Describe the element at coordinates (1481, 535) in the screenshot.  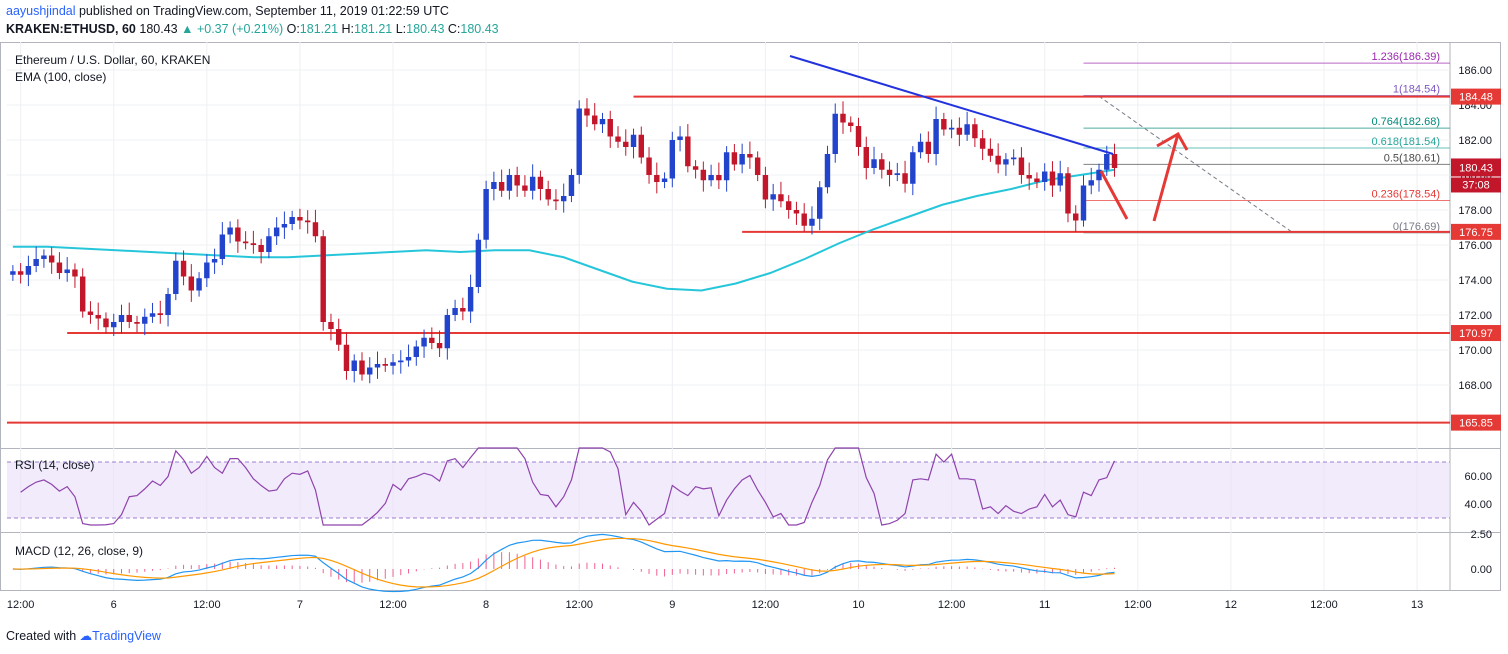
I see `macd-tick-label: 2.50` at that location.